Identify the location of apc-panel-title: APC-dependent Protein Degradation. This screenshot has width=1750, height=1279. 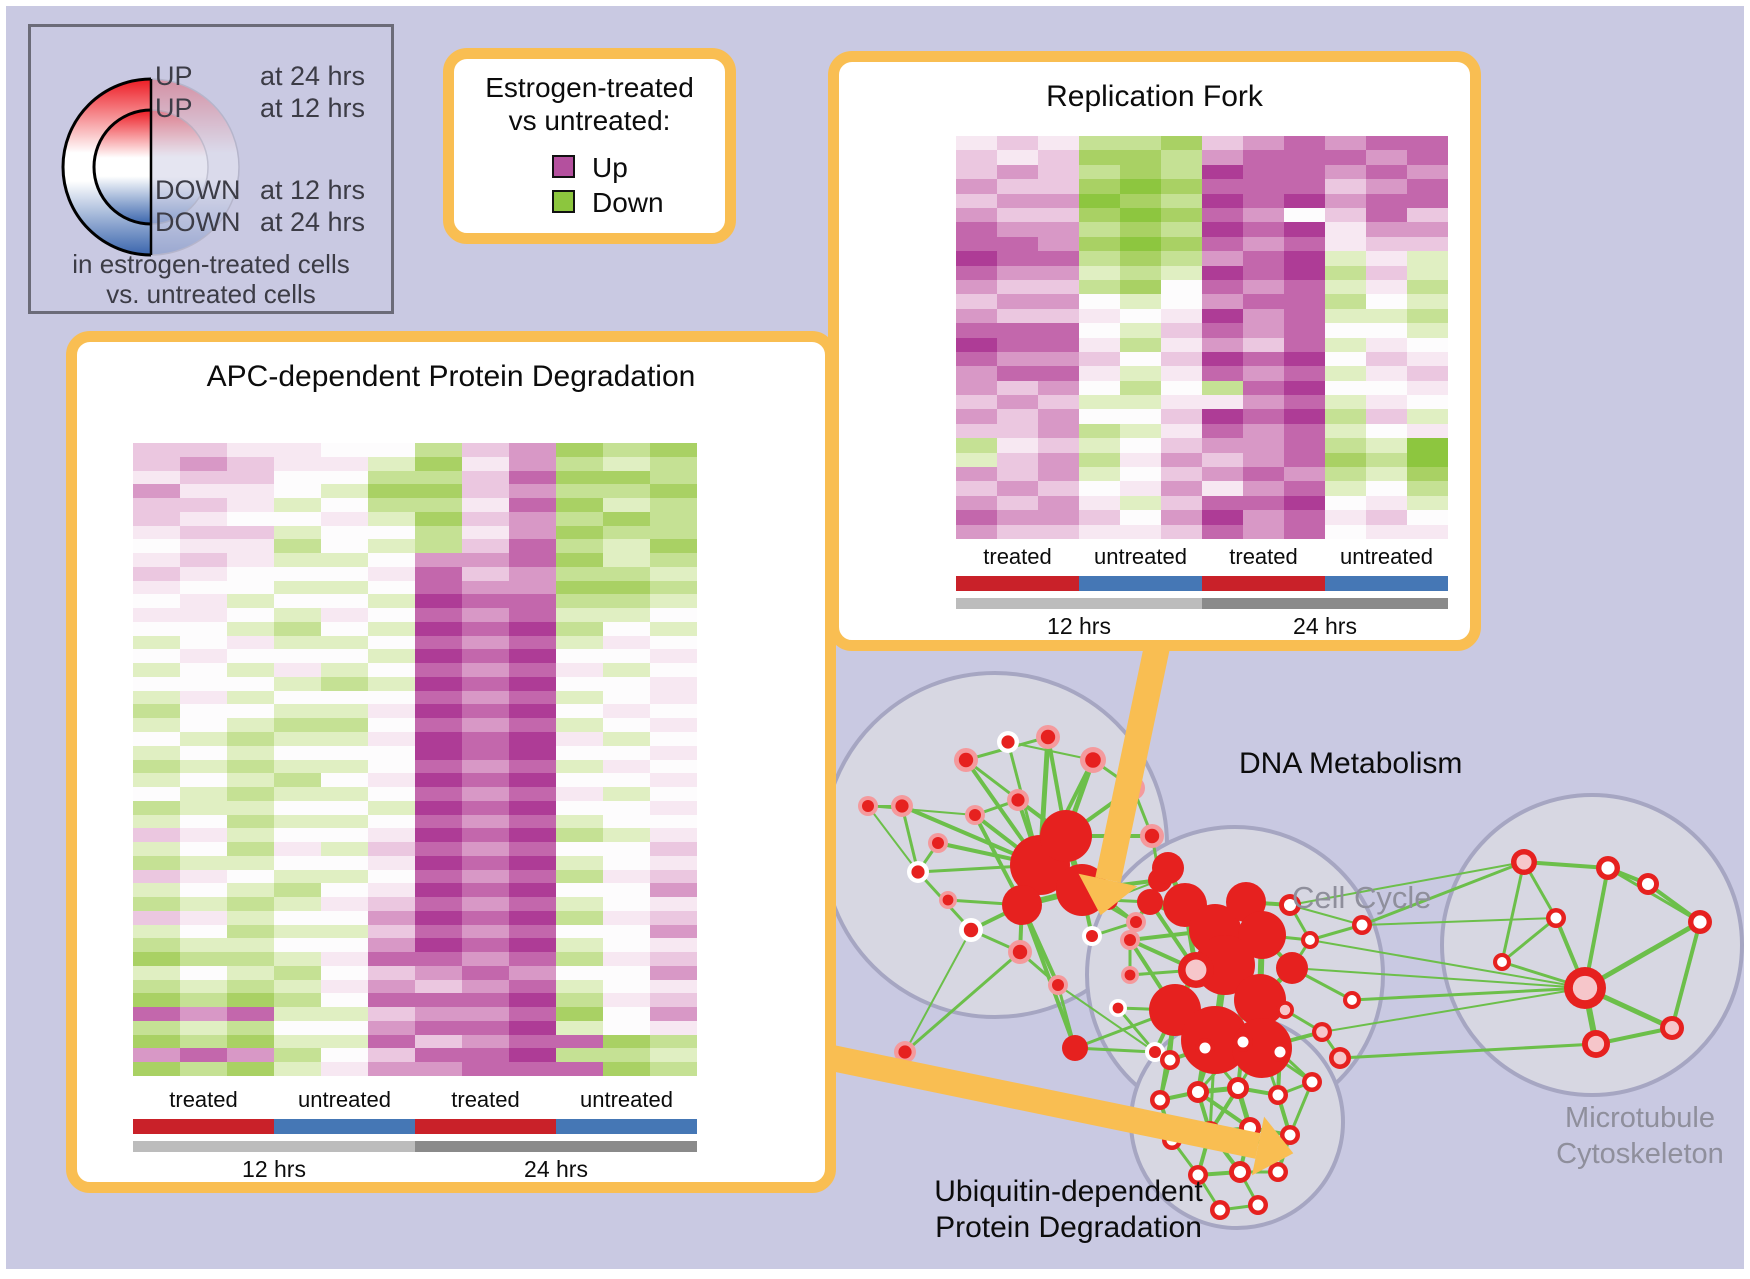
(451, 376).